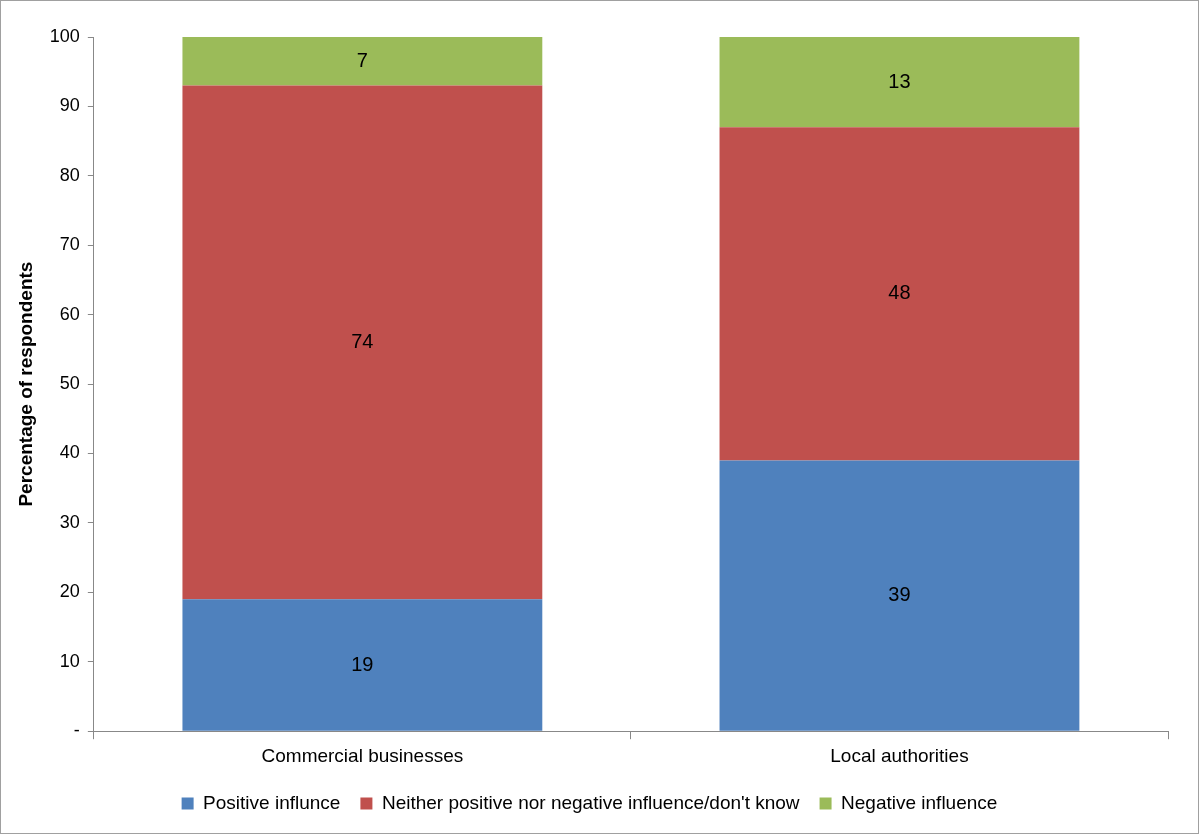 This screenshot has height=834, width=1199. What do you see at coordinates (25, 384) in the screenshot?
I see `y-axis-title: Percentage of respondents` at bounding box center [25, 384].